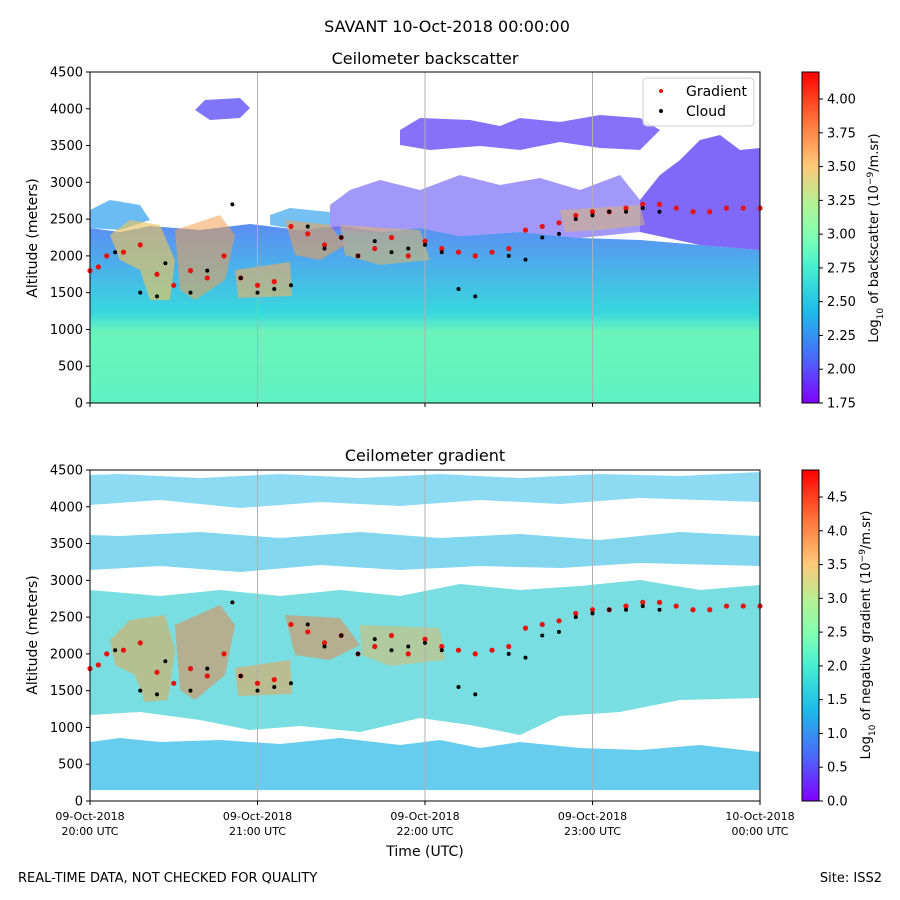  Describe the element at coordinates (66, 256) in the screenshot. I see `backscatter-ytick-label: 2000` at that location.